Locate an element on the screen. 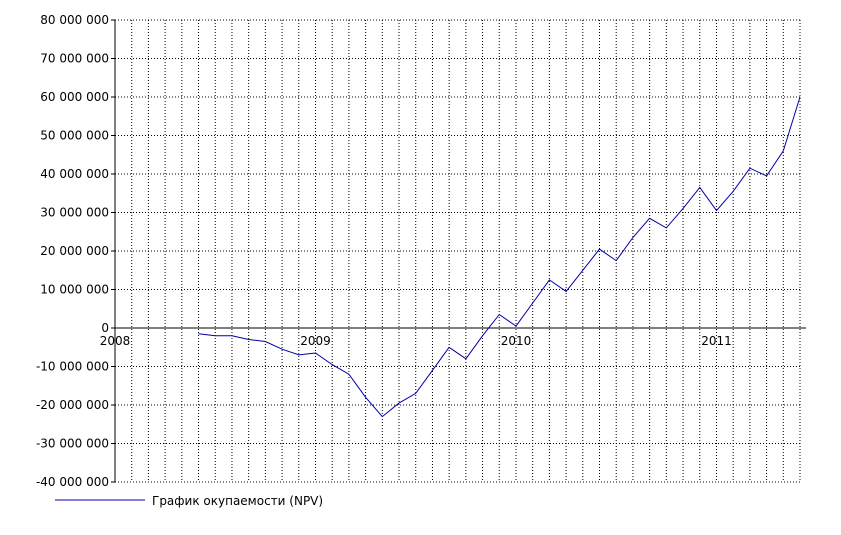  legend: График окупаемости (NPV) is located at coordinates (189, 501).